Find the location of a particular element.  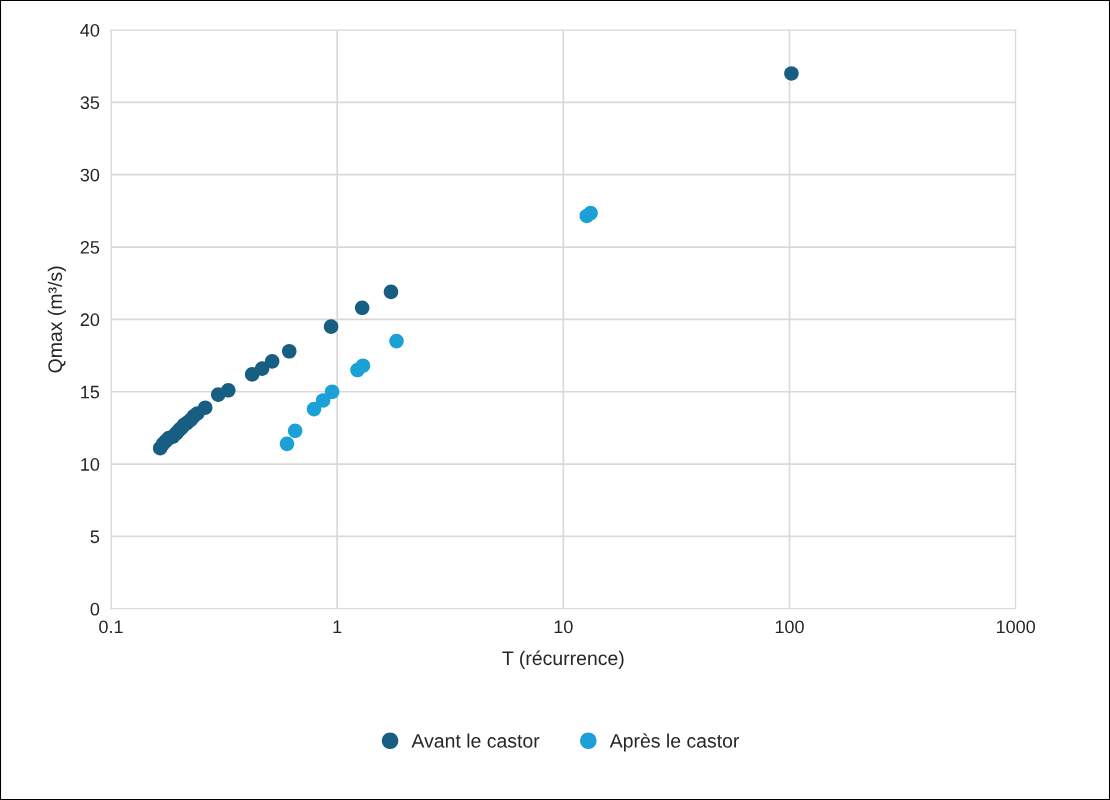

x-tick-label: 10 is located at coordinates (563, 627).